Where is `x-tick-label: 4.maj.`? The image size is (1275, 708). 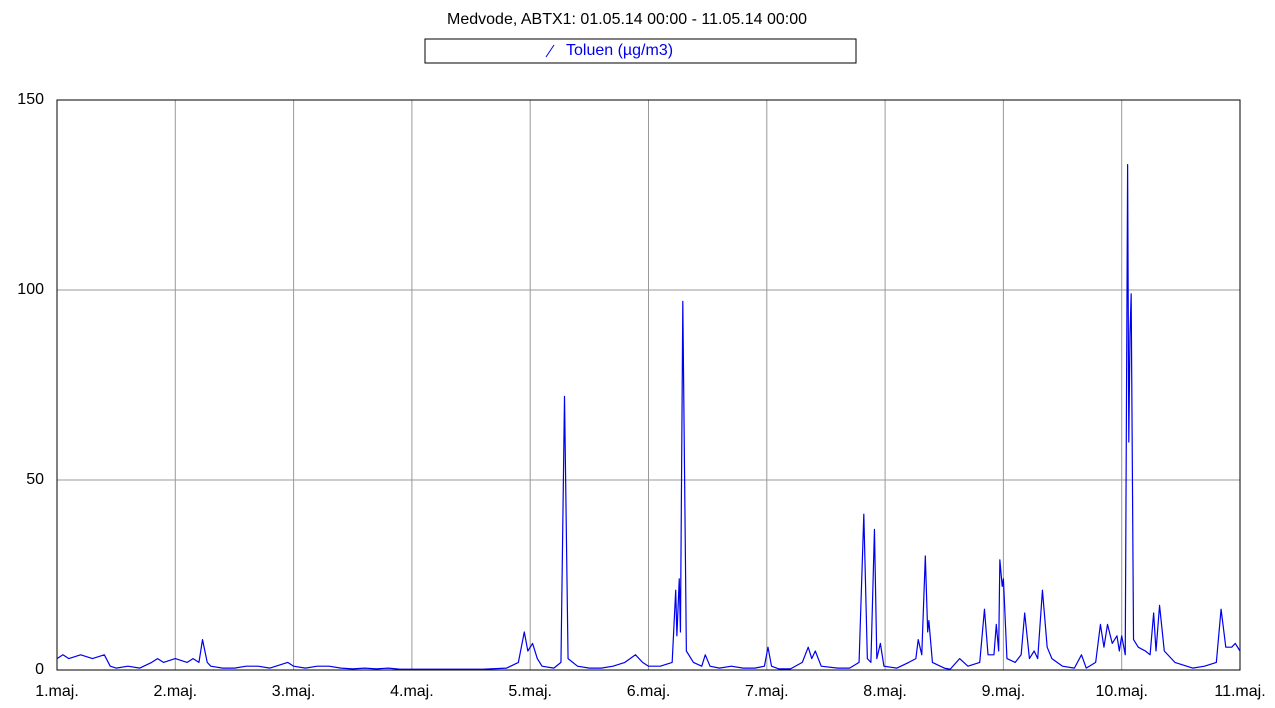 x-tick-label: 4.maj. is located at coordinates (412, 691).